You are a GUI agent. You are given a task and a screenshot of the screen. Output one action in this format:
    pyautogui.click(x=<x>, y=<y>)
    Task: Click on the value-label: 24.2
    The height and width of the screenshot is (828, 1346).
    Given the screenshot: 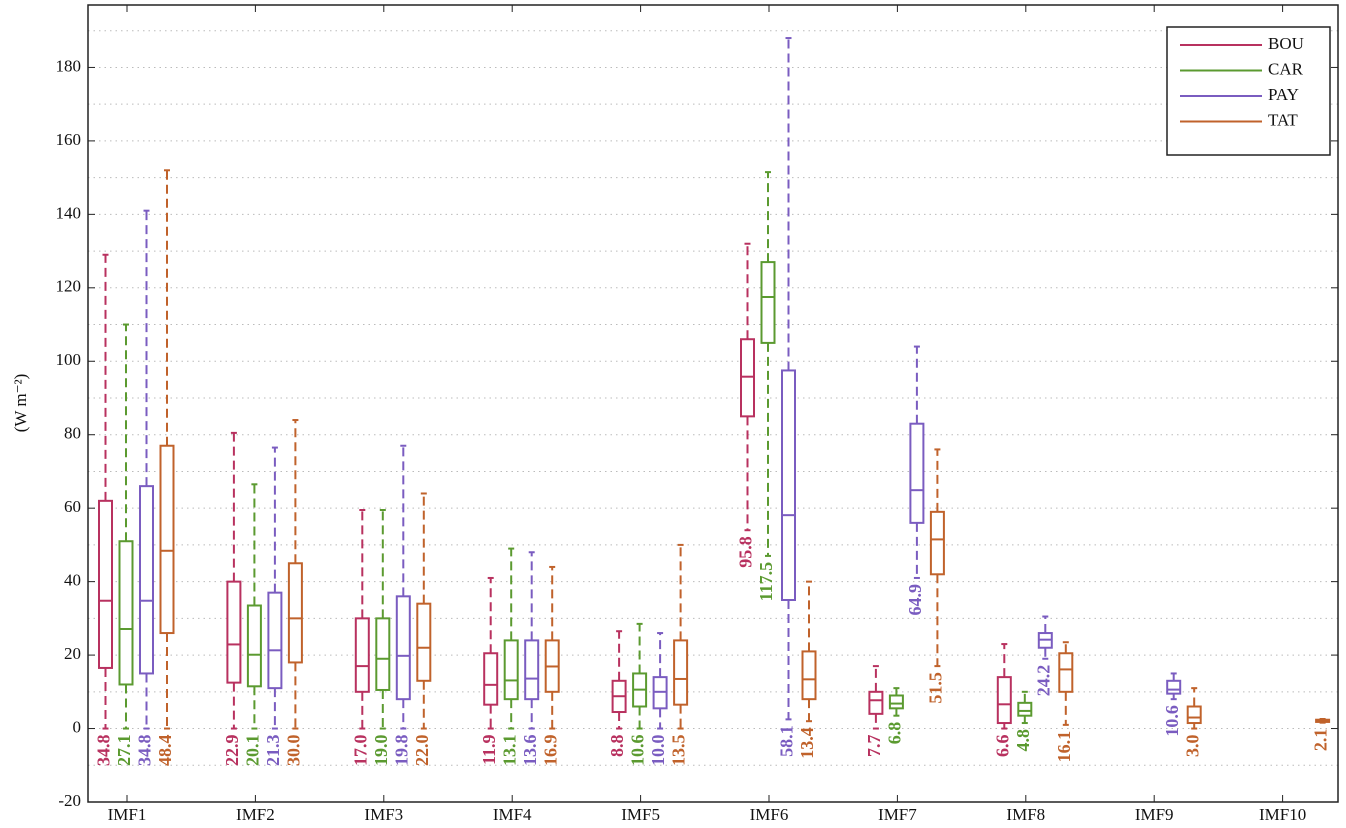 What is the action you would take?
    pyautogui.click(x=1043, y=681)
    